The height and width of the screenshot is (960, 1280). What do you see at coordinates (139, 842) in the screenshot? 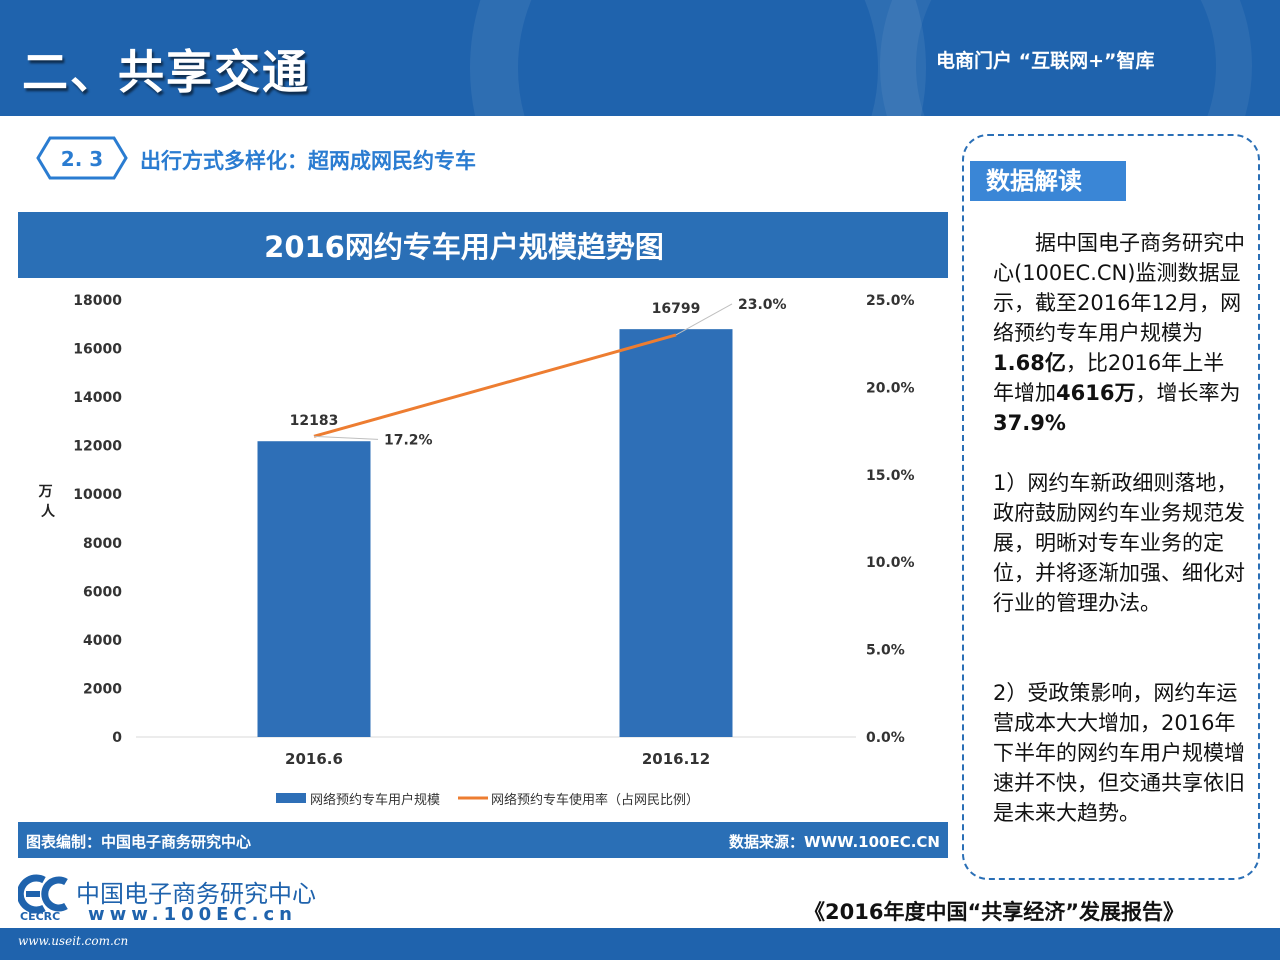
I see `chart-credit: 图表编制：中国电子商务研究中心` at bounding box center [139, 842].